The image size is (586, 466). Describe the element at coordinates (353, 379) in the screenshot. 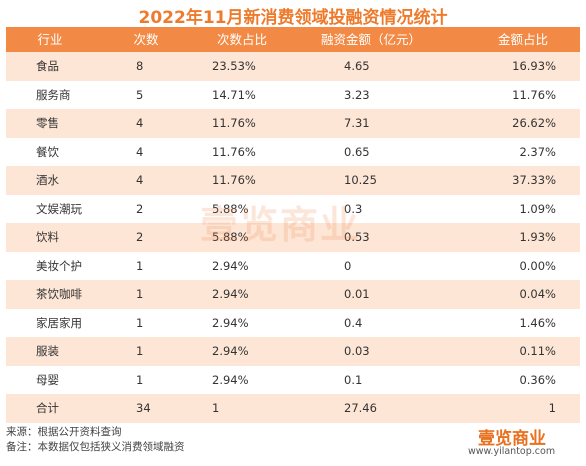

I see `table-cell: 0.1` at that location.